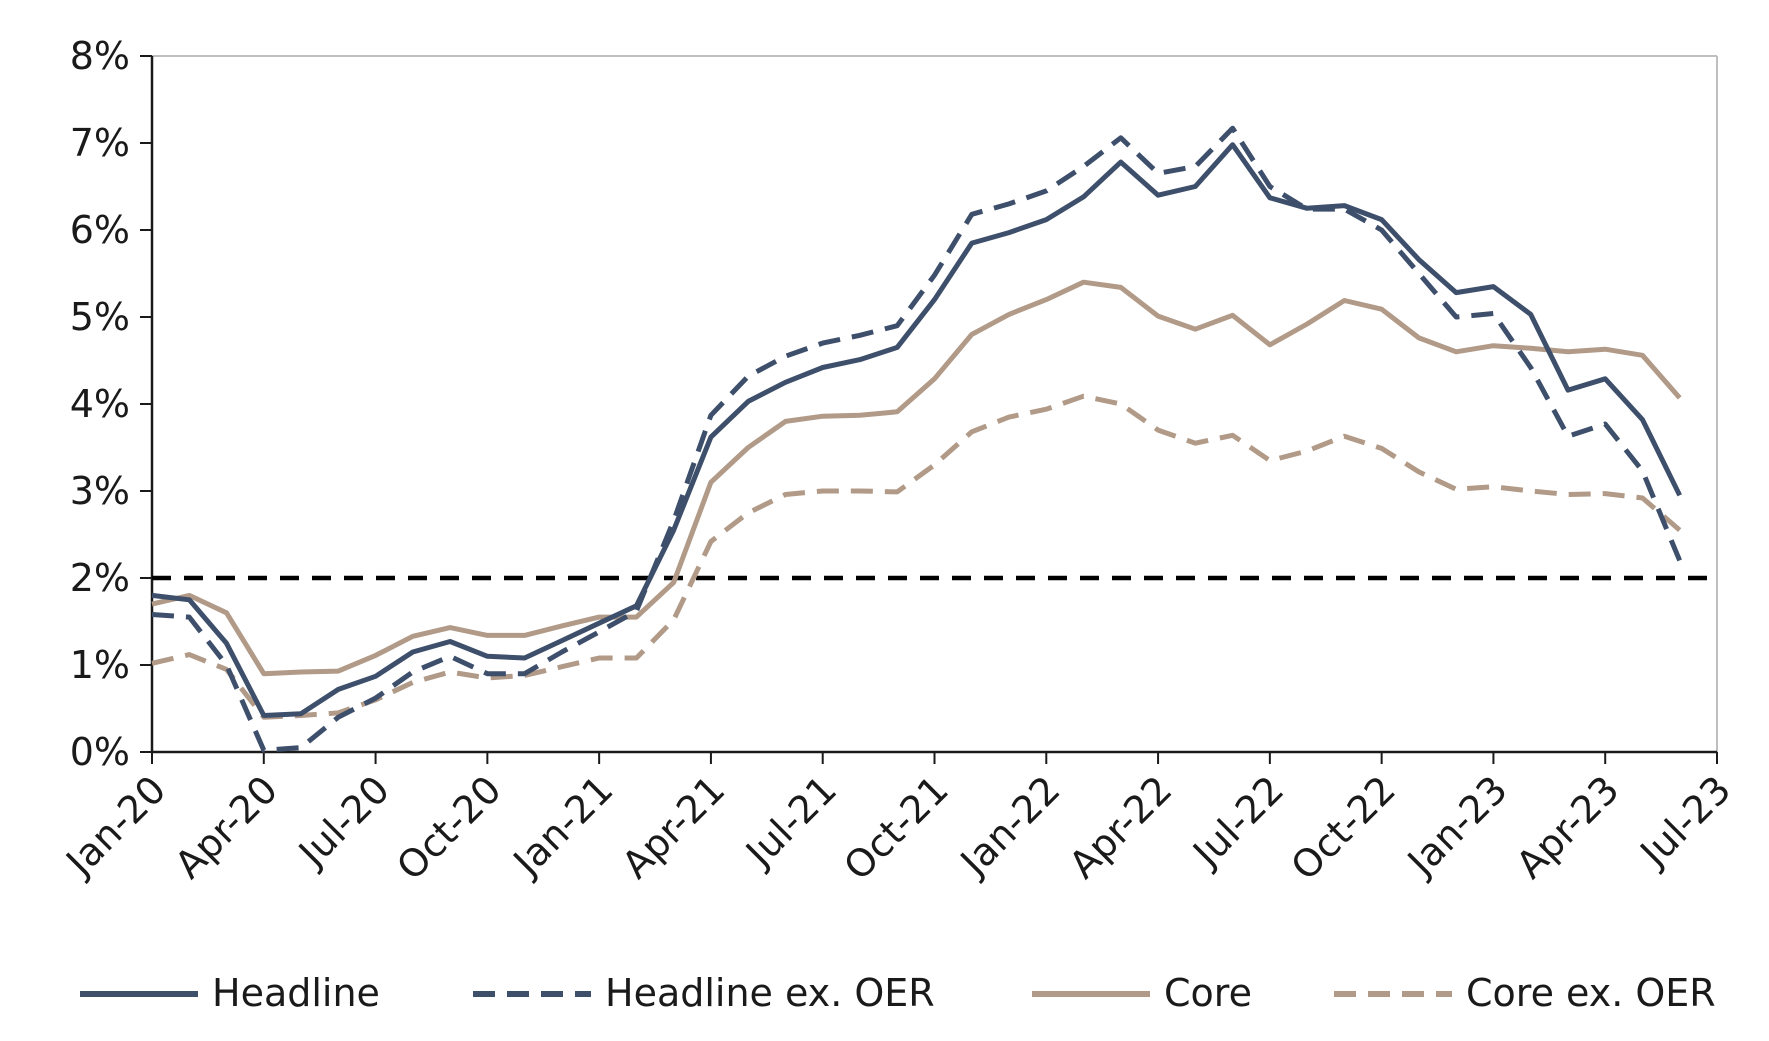 This screenshot has height=1041, width=1769. Describe the element at coordinates (100, 230) in the screenshot. I see `y-tick-label: 6%` at that location.